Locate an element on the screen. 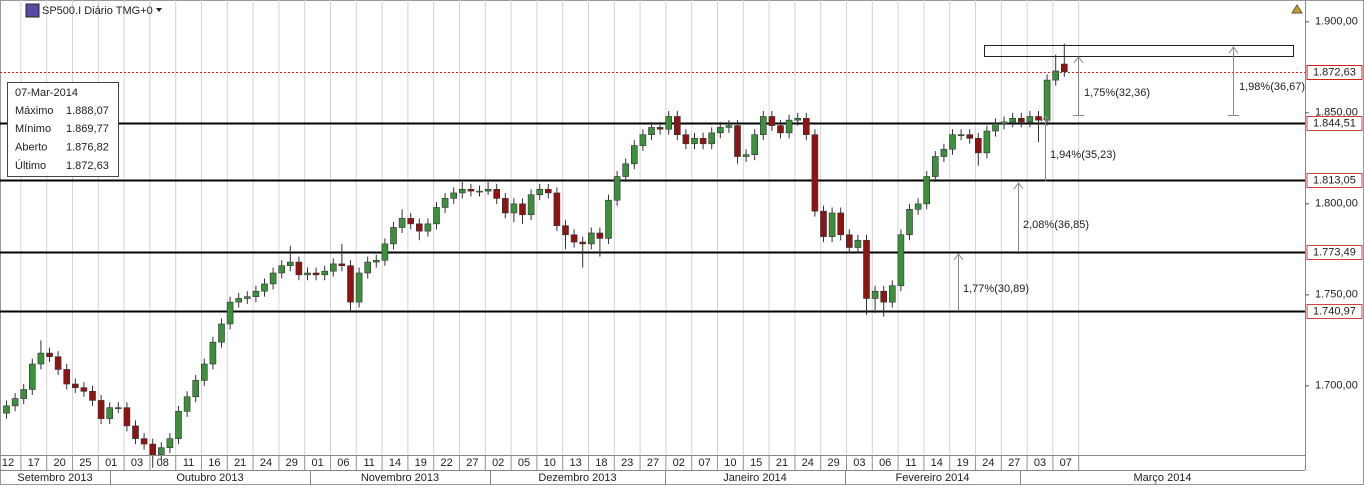 The height and width of the screenshot is (490, 1364). tooltip-value: 1.869,77 is located at coordinates (87, 129).